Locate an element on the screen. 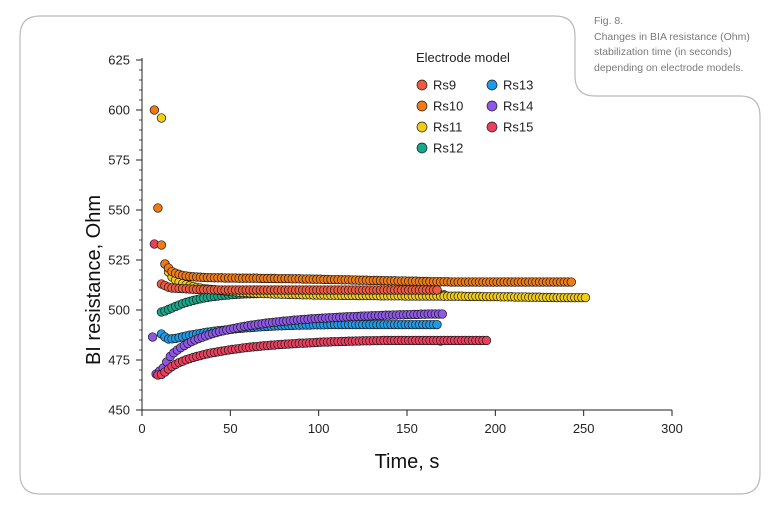 This screenshot has height=514, width=782. x-tick-label: 250 is located at coordinates (584, 428).